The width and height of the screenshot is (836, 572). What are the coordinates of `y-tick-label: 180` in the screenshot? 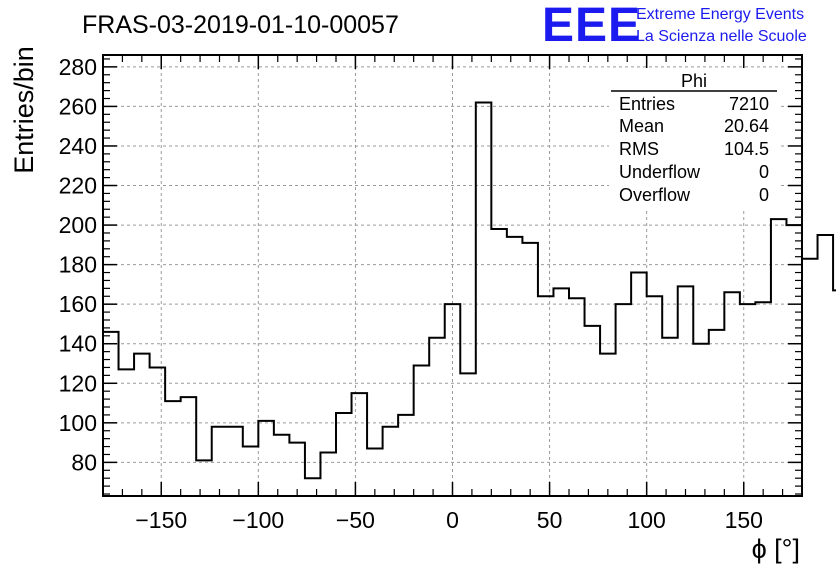 It's located at (78, 265).